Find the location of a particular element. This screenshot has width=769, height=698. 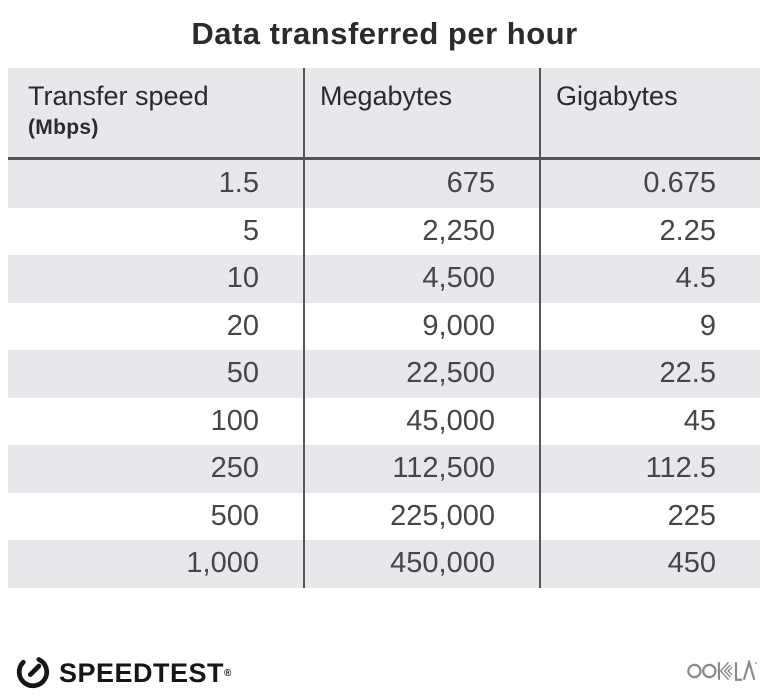

cell-speed: 20 is located at coordinates (242, 325).